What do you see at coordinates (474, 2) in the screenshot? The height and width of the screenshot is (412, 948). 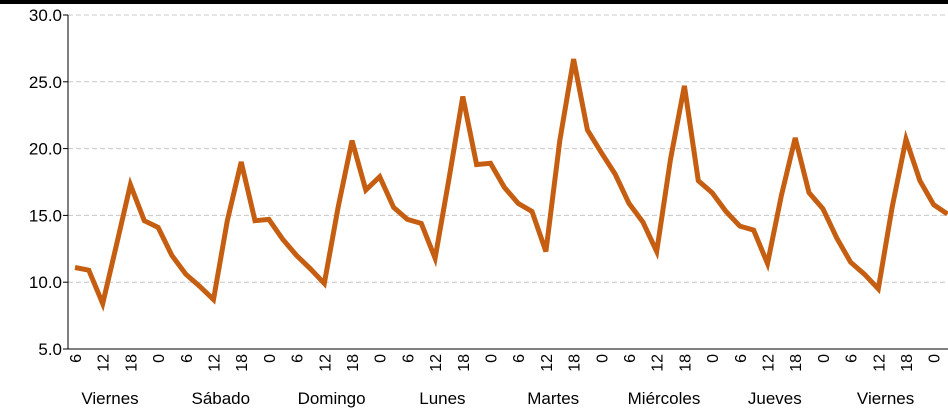 I see `top-rule` at bounding box center [474, 2].